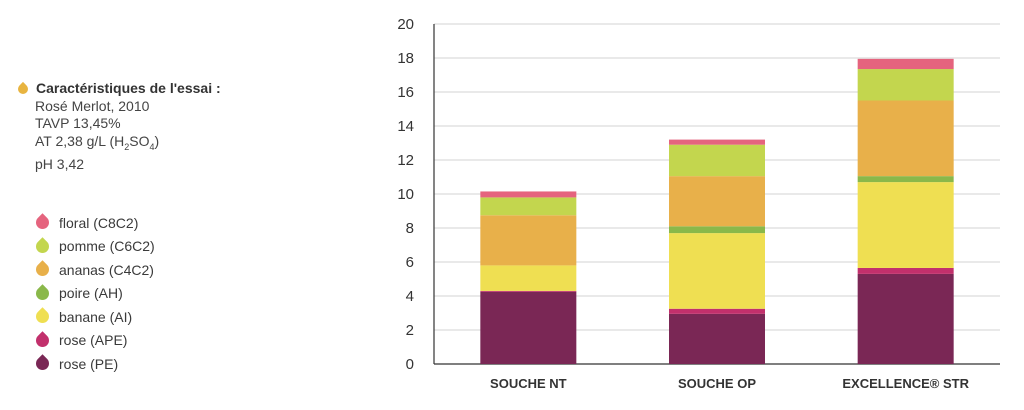 This screenshot has width=1024, height=410. What do you see at coordinates (405, 92) in the screenshot?
I see `y-tick-label: 16` at bounding box center [405, 92].